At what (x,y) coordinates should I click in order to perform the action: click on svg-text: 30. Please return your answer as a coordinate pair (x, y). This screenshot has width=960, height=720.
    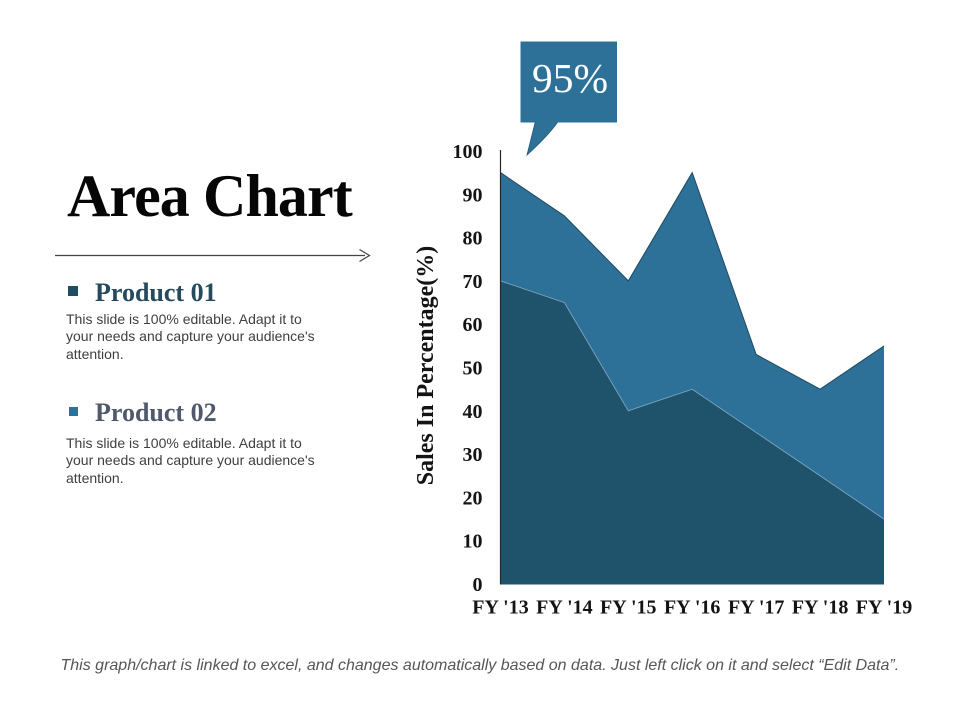
    Looking at the image, I should click on (473, 455).